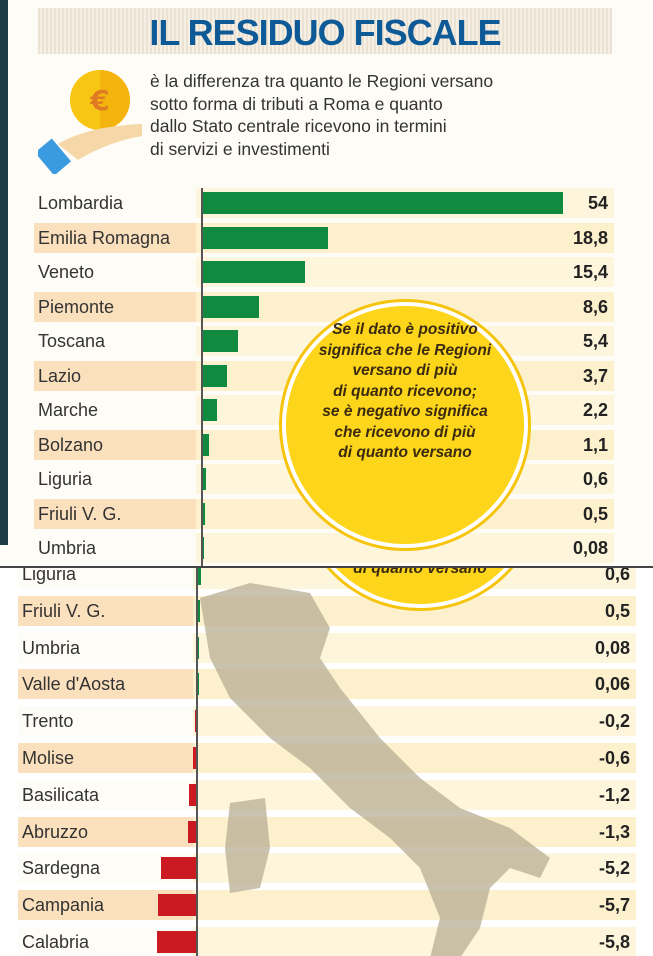  What do you see at coordinates (61, 794) in the screenshot?
I see `region-label: Basilicata` at bounding box center [61, 794].